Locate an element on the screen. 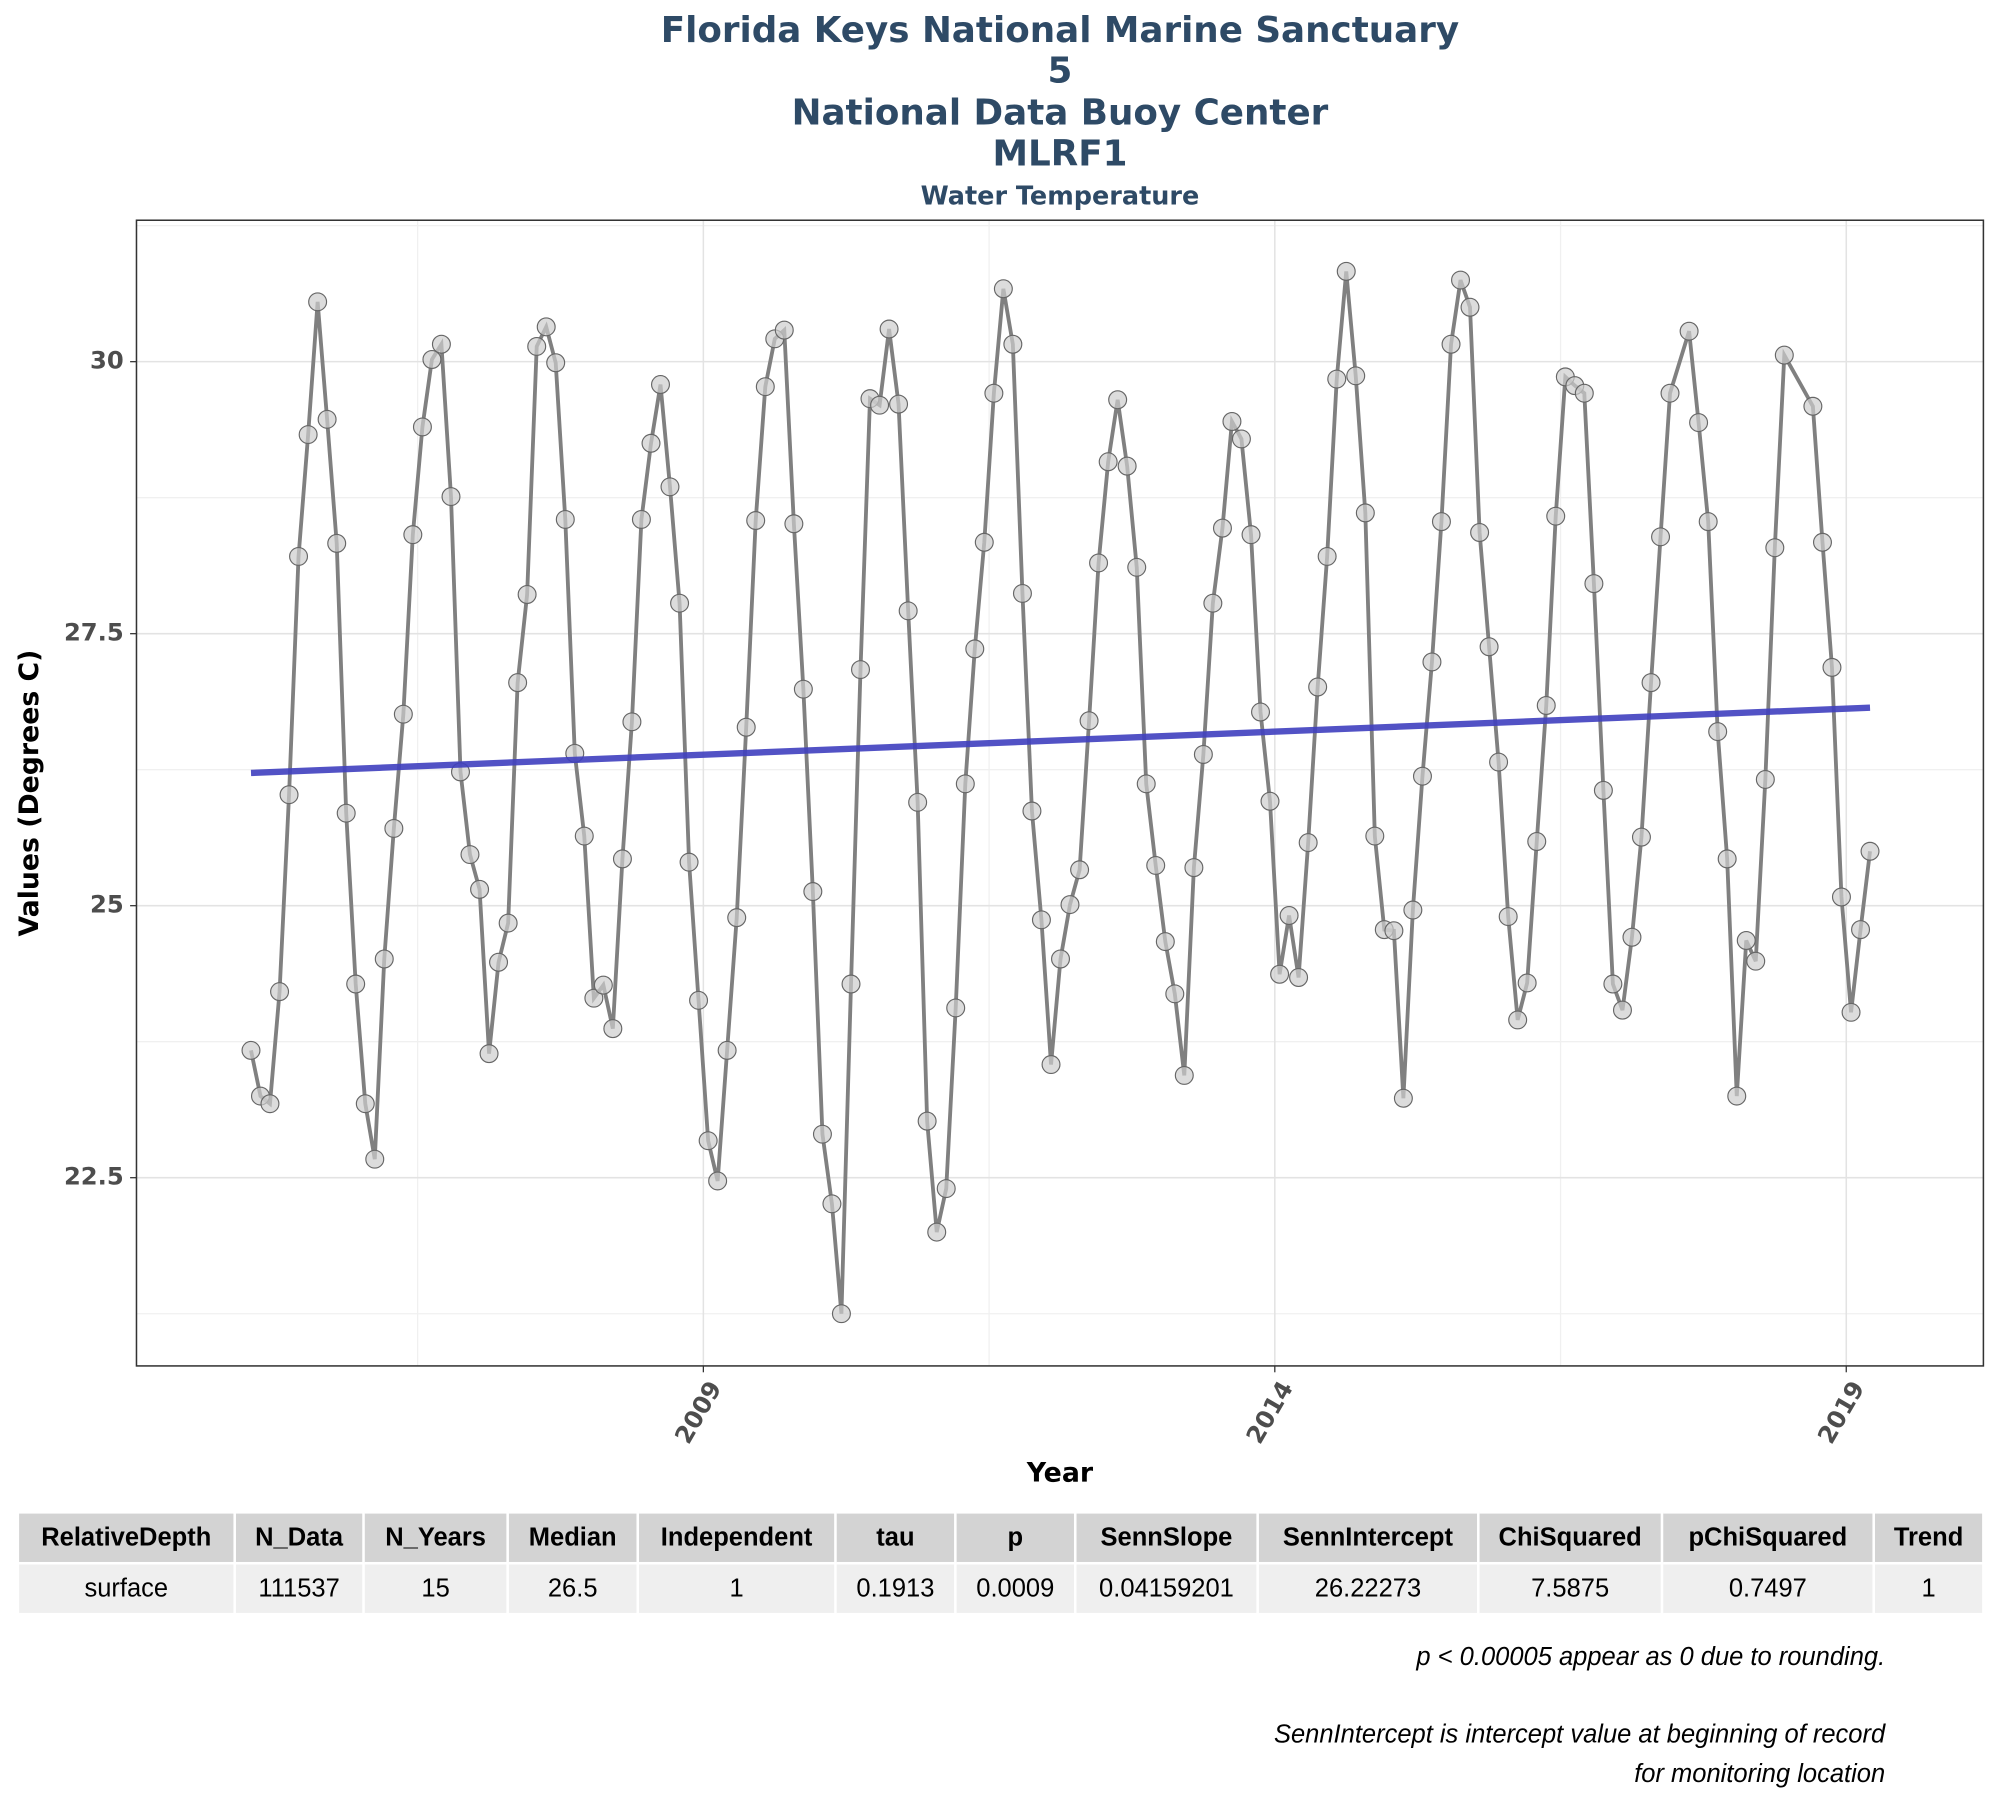 This screenshot has width=2000, height=1800. table-cell: 0.7497 is located at coordinates (1767, 1588).